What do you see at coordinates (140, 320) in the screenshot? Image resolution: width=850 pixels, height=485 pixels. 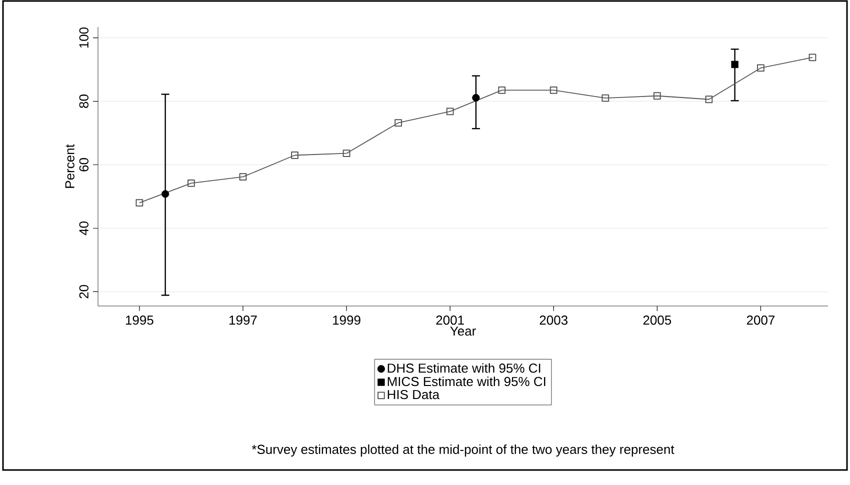 I see `x-tick-label: 1995` at bounding box center [140, 320].